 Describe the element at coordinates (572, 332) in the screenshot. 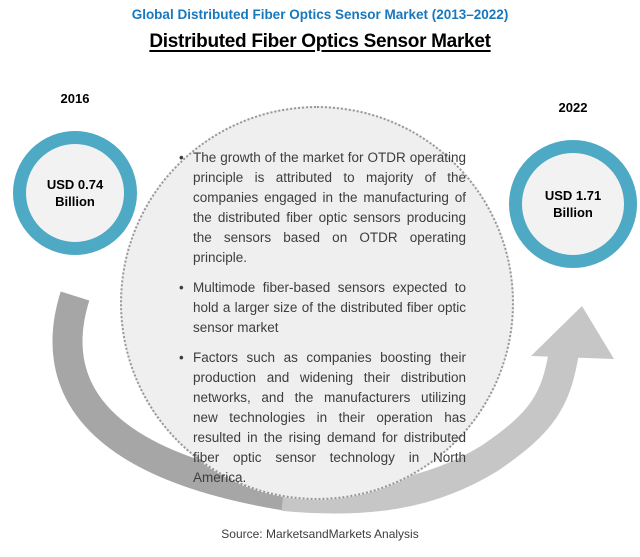

I see `arrow-head-icon` at that location.